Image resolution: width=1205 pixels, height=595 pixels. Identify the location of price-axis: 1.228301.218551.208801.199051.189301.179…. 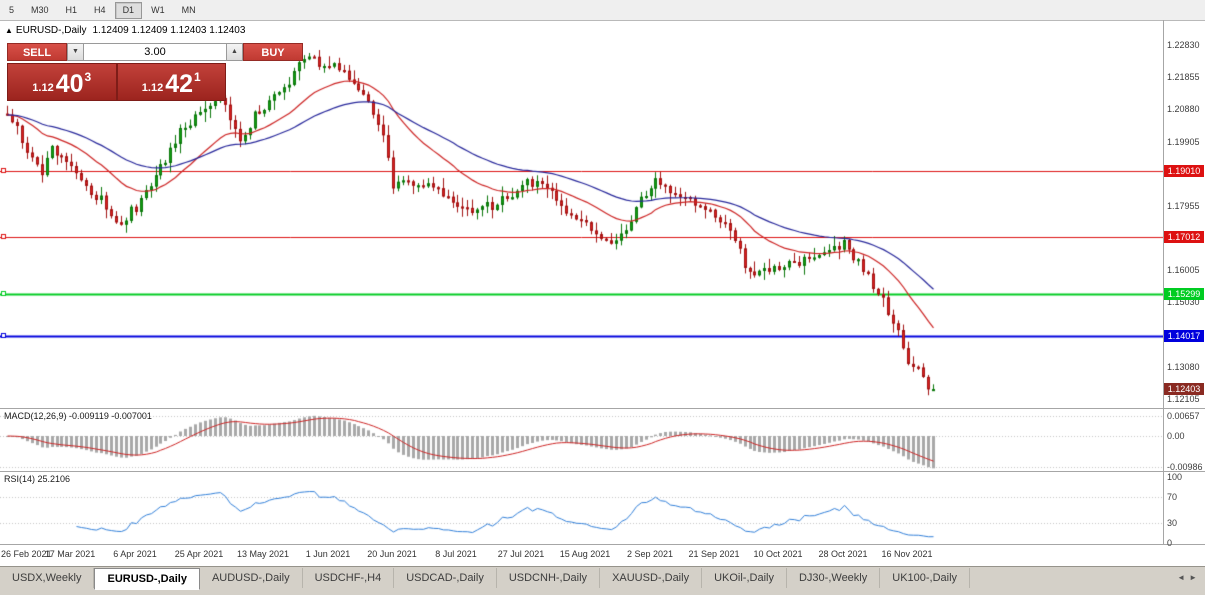
(1184, 292).